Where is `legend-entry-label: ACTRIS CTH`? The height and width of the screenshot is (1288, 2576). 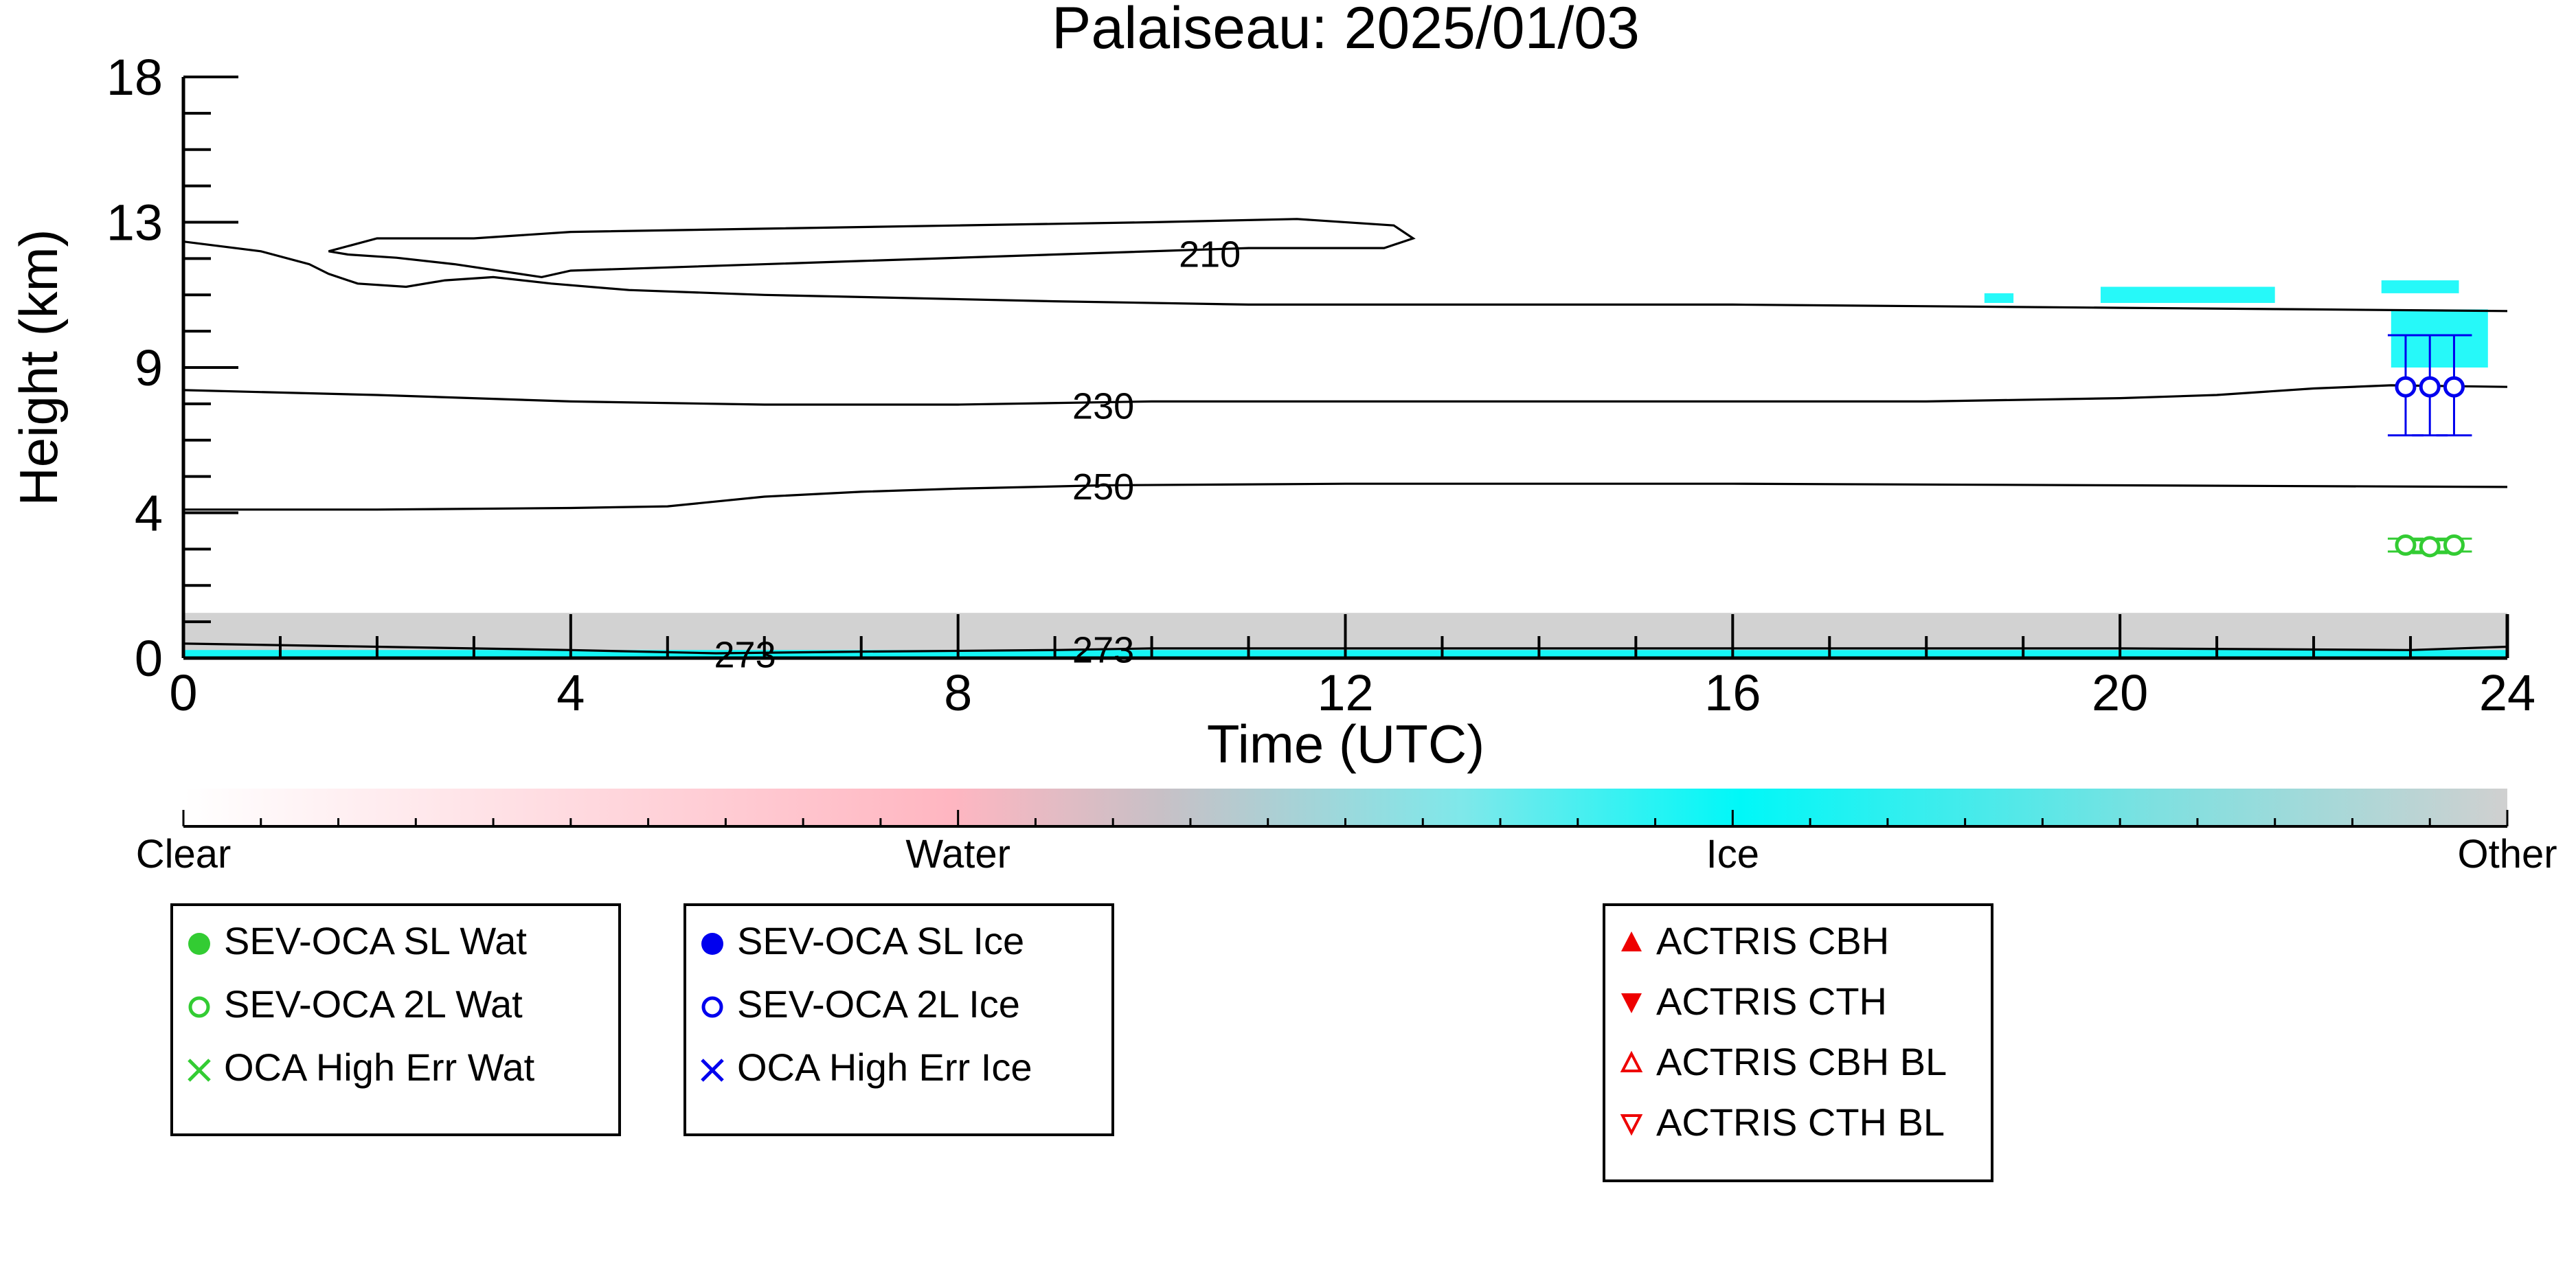
legend-entry-label: ACTRIS CTH is located at coordinates (1771, 1001).